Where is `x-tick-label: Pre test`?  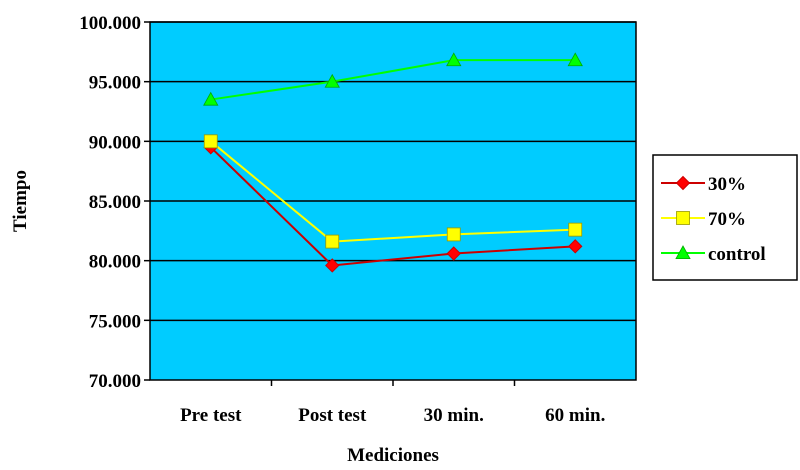
x-tick-label: Pre test is located at coordinates (211, 415).